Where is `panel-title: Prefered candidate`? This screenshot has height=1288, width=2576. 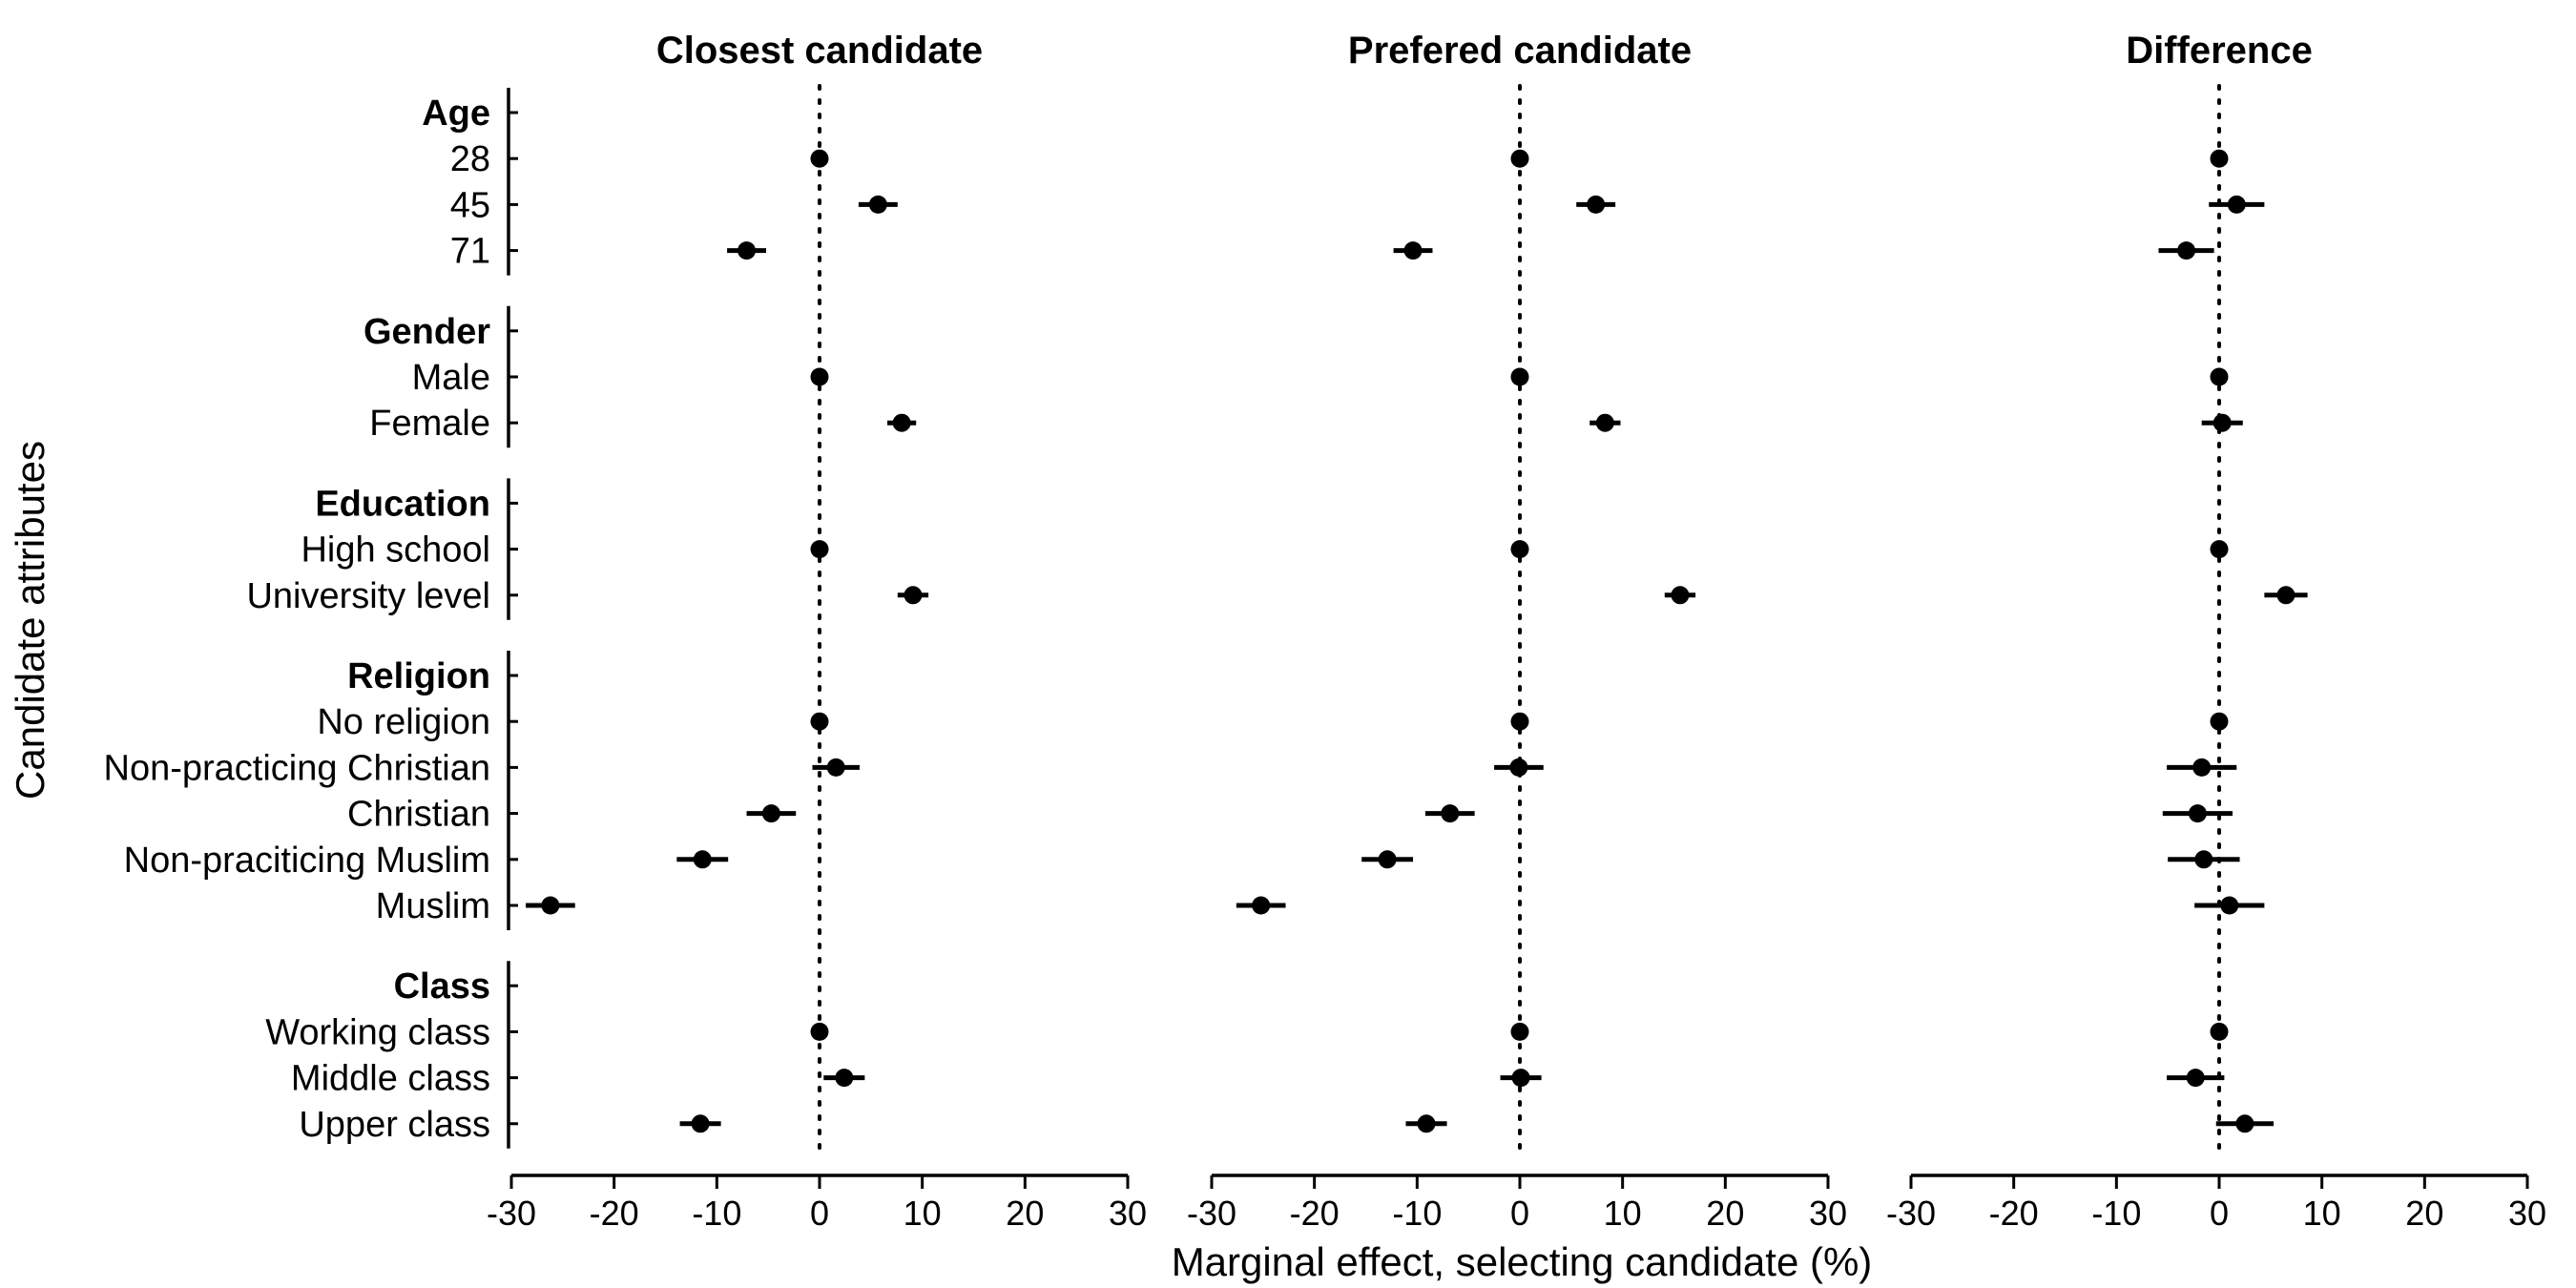
panel-title: Prefered candidate is located at coordinates (1520, 51).